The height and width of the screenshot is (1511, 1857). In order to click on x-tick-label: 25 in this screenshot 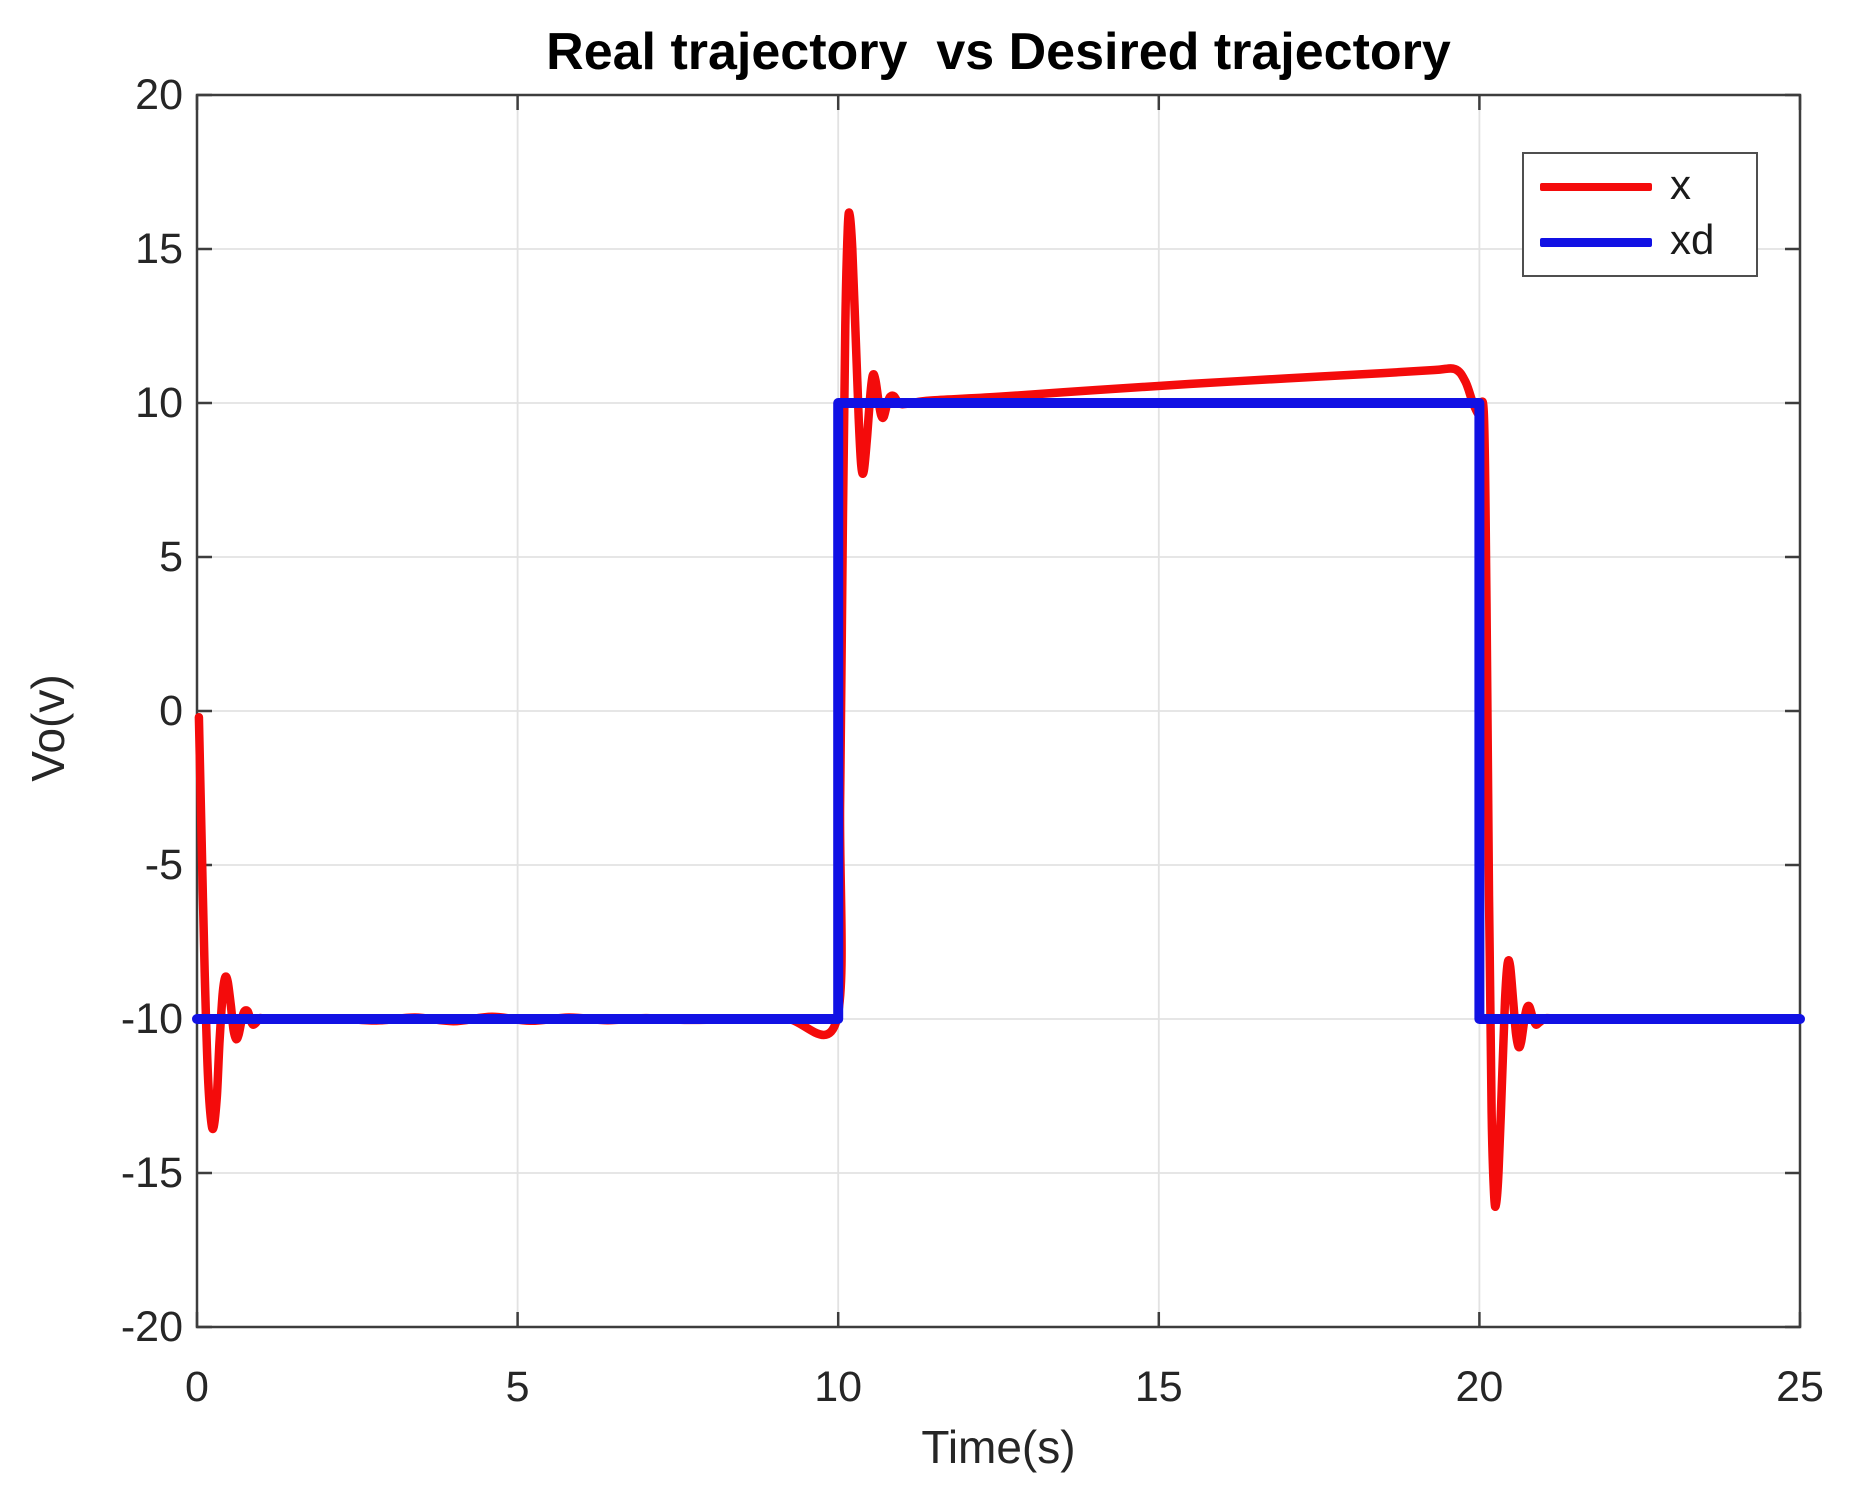, I will do `click(1800, 1387)`.